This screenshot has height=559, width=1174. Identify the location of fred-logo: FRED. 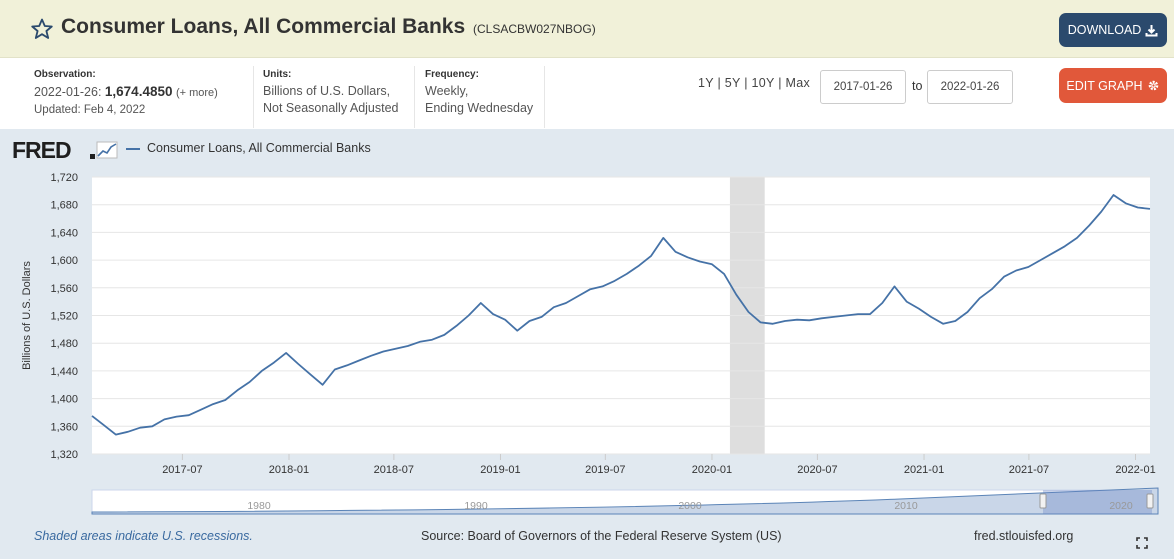
(42, 150).